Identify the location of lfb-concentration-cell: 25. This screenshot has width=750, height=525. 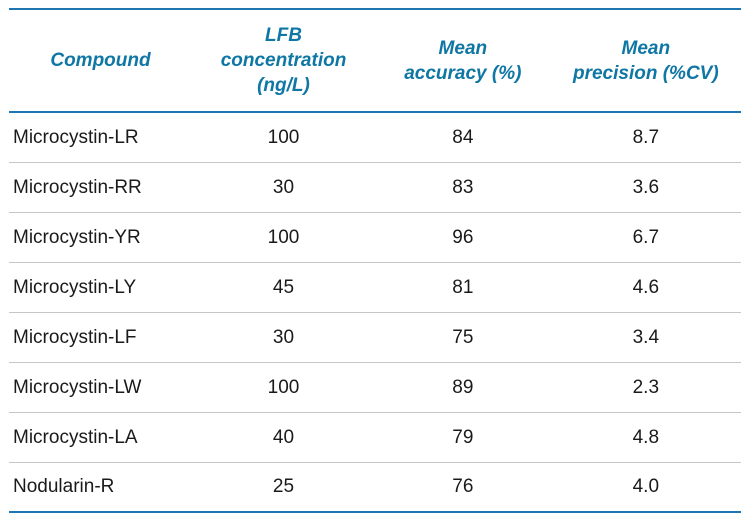
(283, 486).